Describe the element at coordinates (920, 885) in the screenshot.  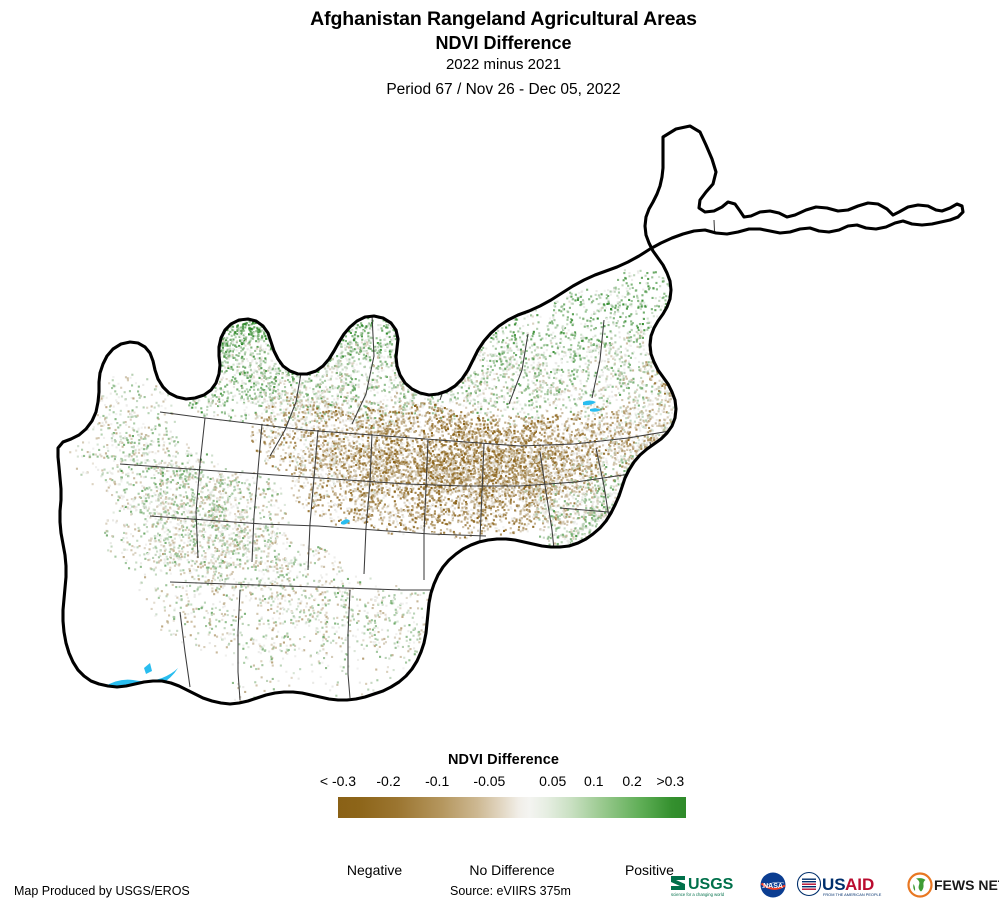
I see `fews-globe-icon` at that location.